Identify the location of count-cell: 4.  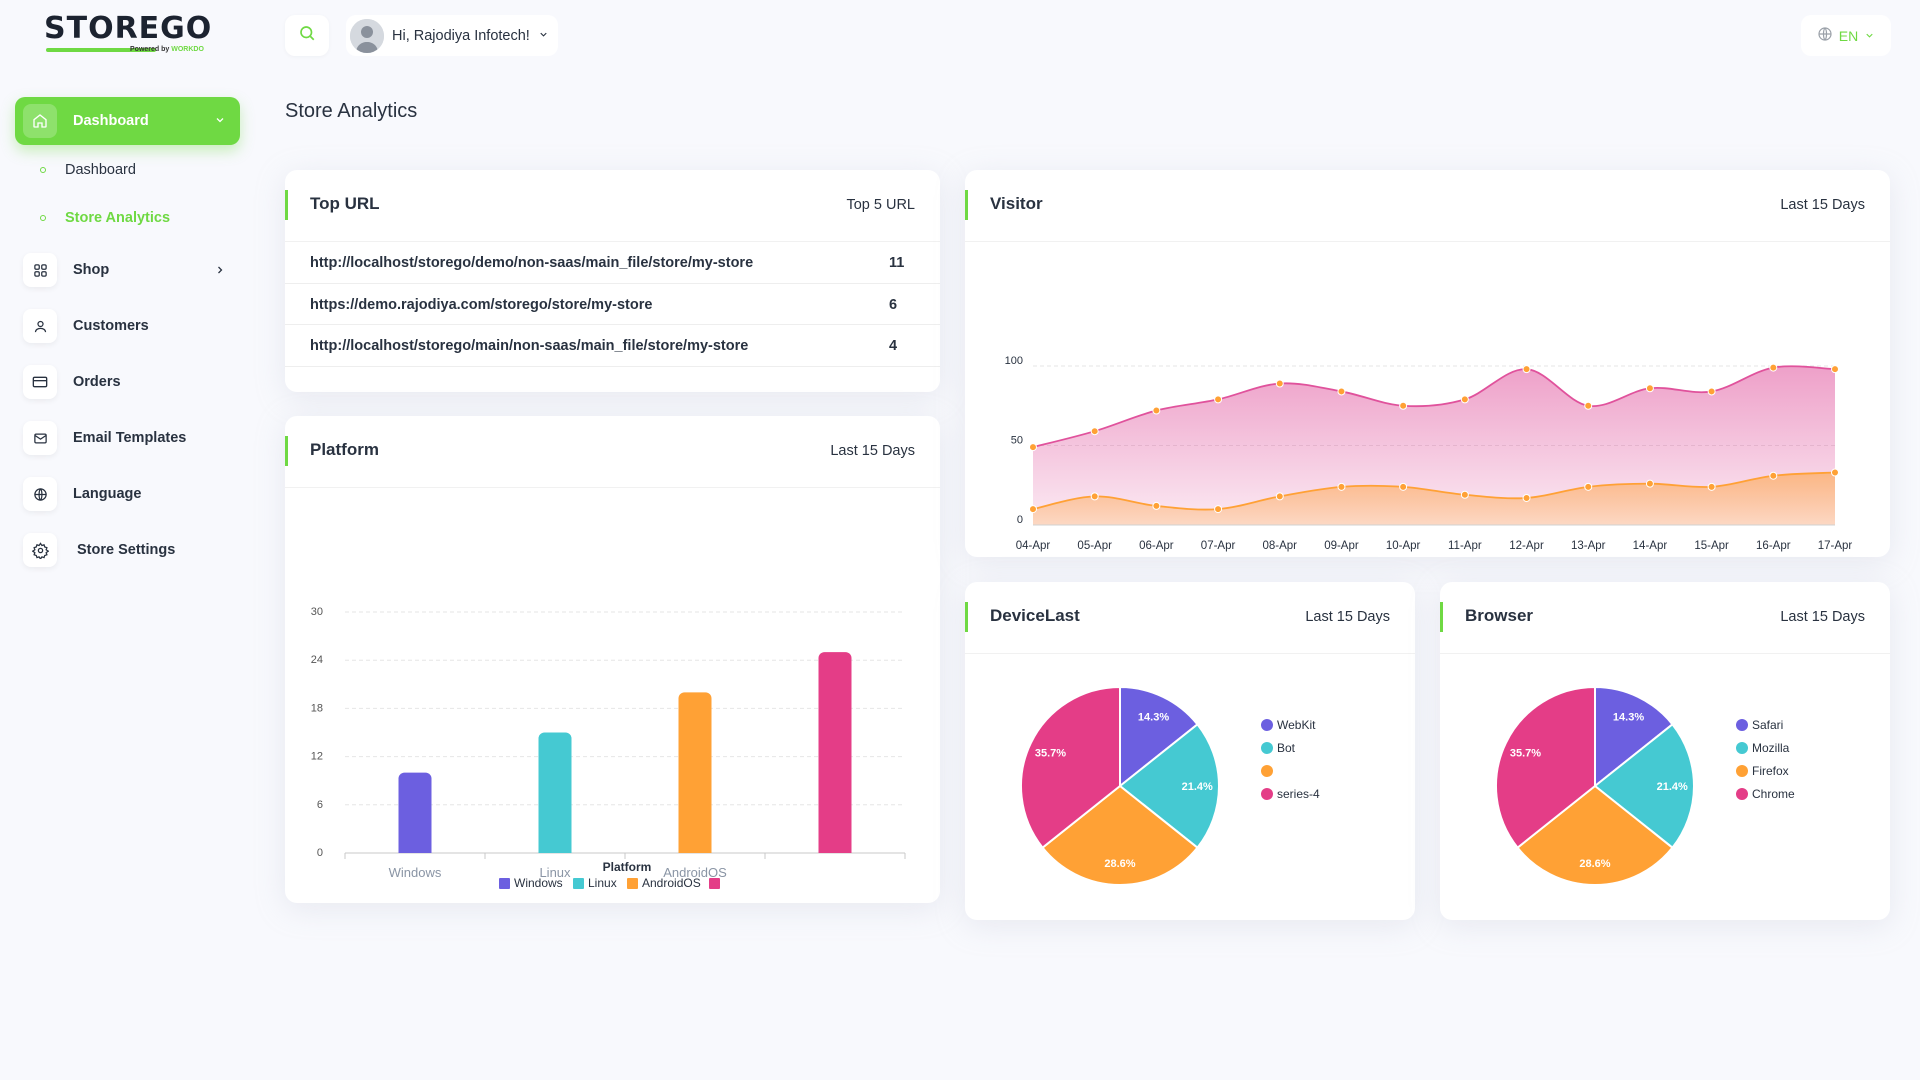
(893, 346).